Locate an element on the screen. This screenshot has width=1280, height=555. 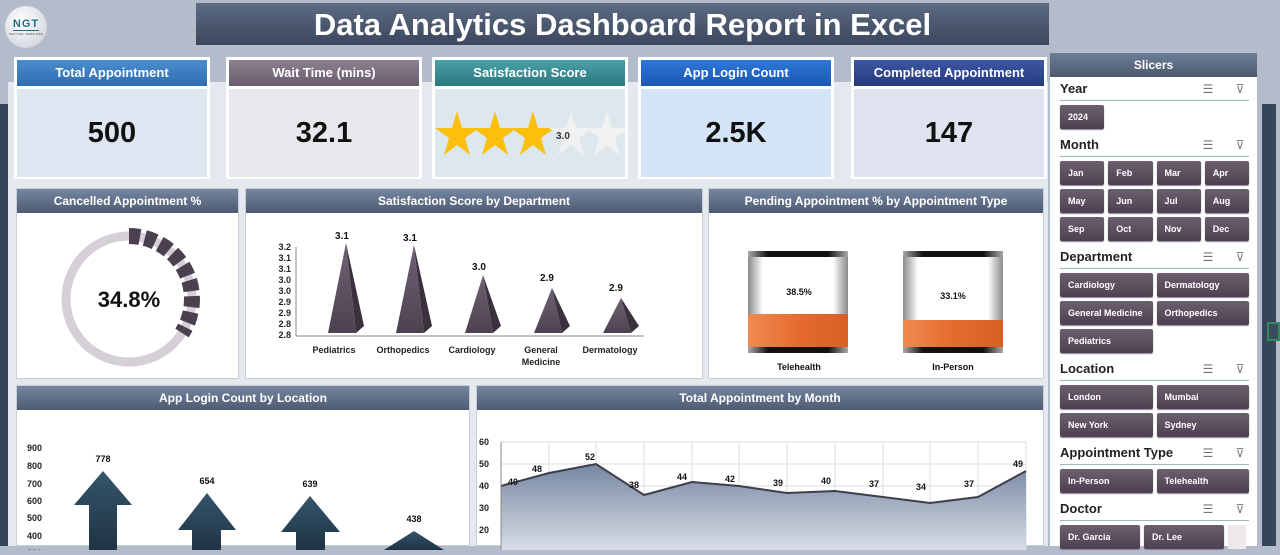
svg-text: 48 is located at coordinates (537, 469).